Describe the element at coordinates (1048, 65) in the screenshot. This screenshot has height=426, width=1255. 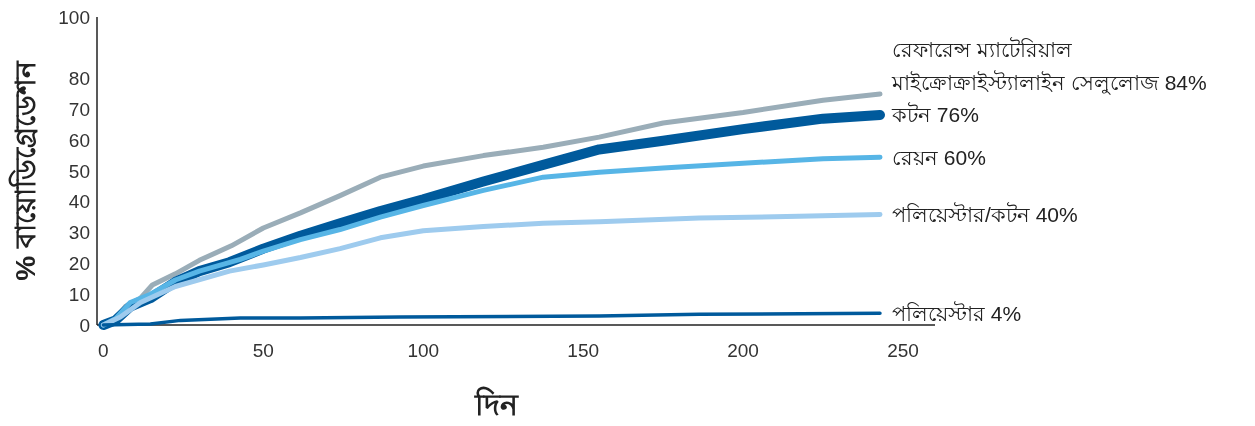
I see `series-label: রেফারেন্স ম্যাটেরিয়াল মাইক্রোক্রাইস্ট্যালাইন সেলুলোজ 84%` at that location.